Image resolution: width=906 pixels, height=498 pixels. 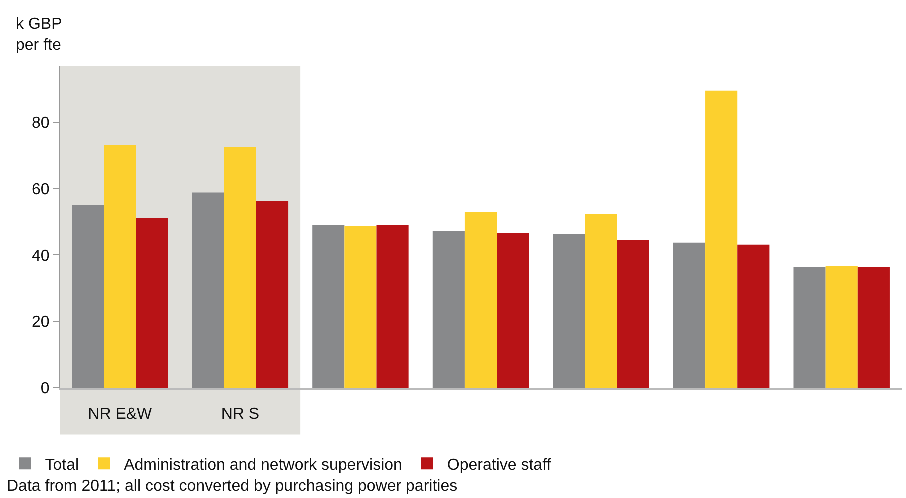 I want to click on y-tick-label: 60, so click(x=41, y=189).